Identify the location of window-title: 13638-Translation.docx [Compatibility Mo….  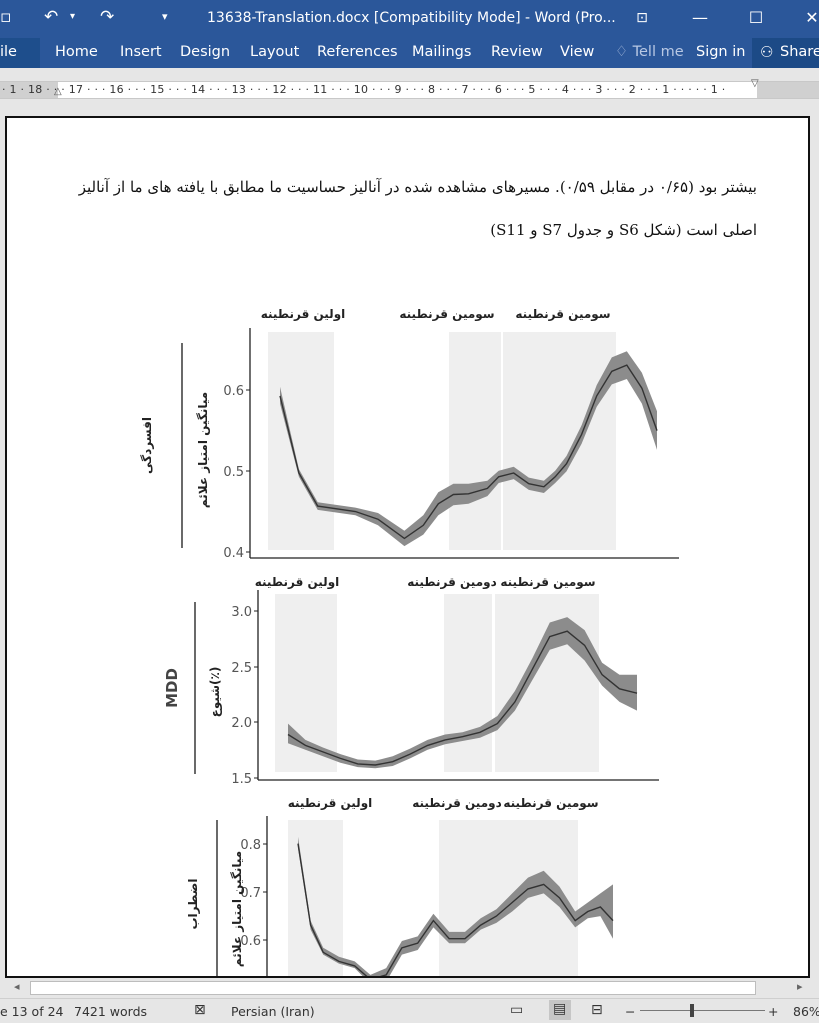
(411, 18).